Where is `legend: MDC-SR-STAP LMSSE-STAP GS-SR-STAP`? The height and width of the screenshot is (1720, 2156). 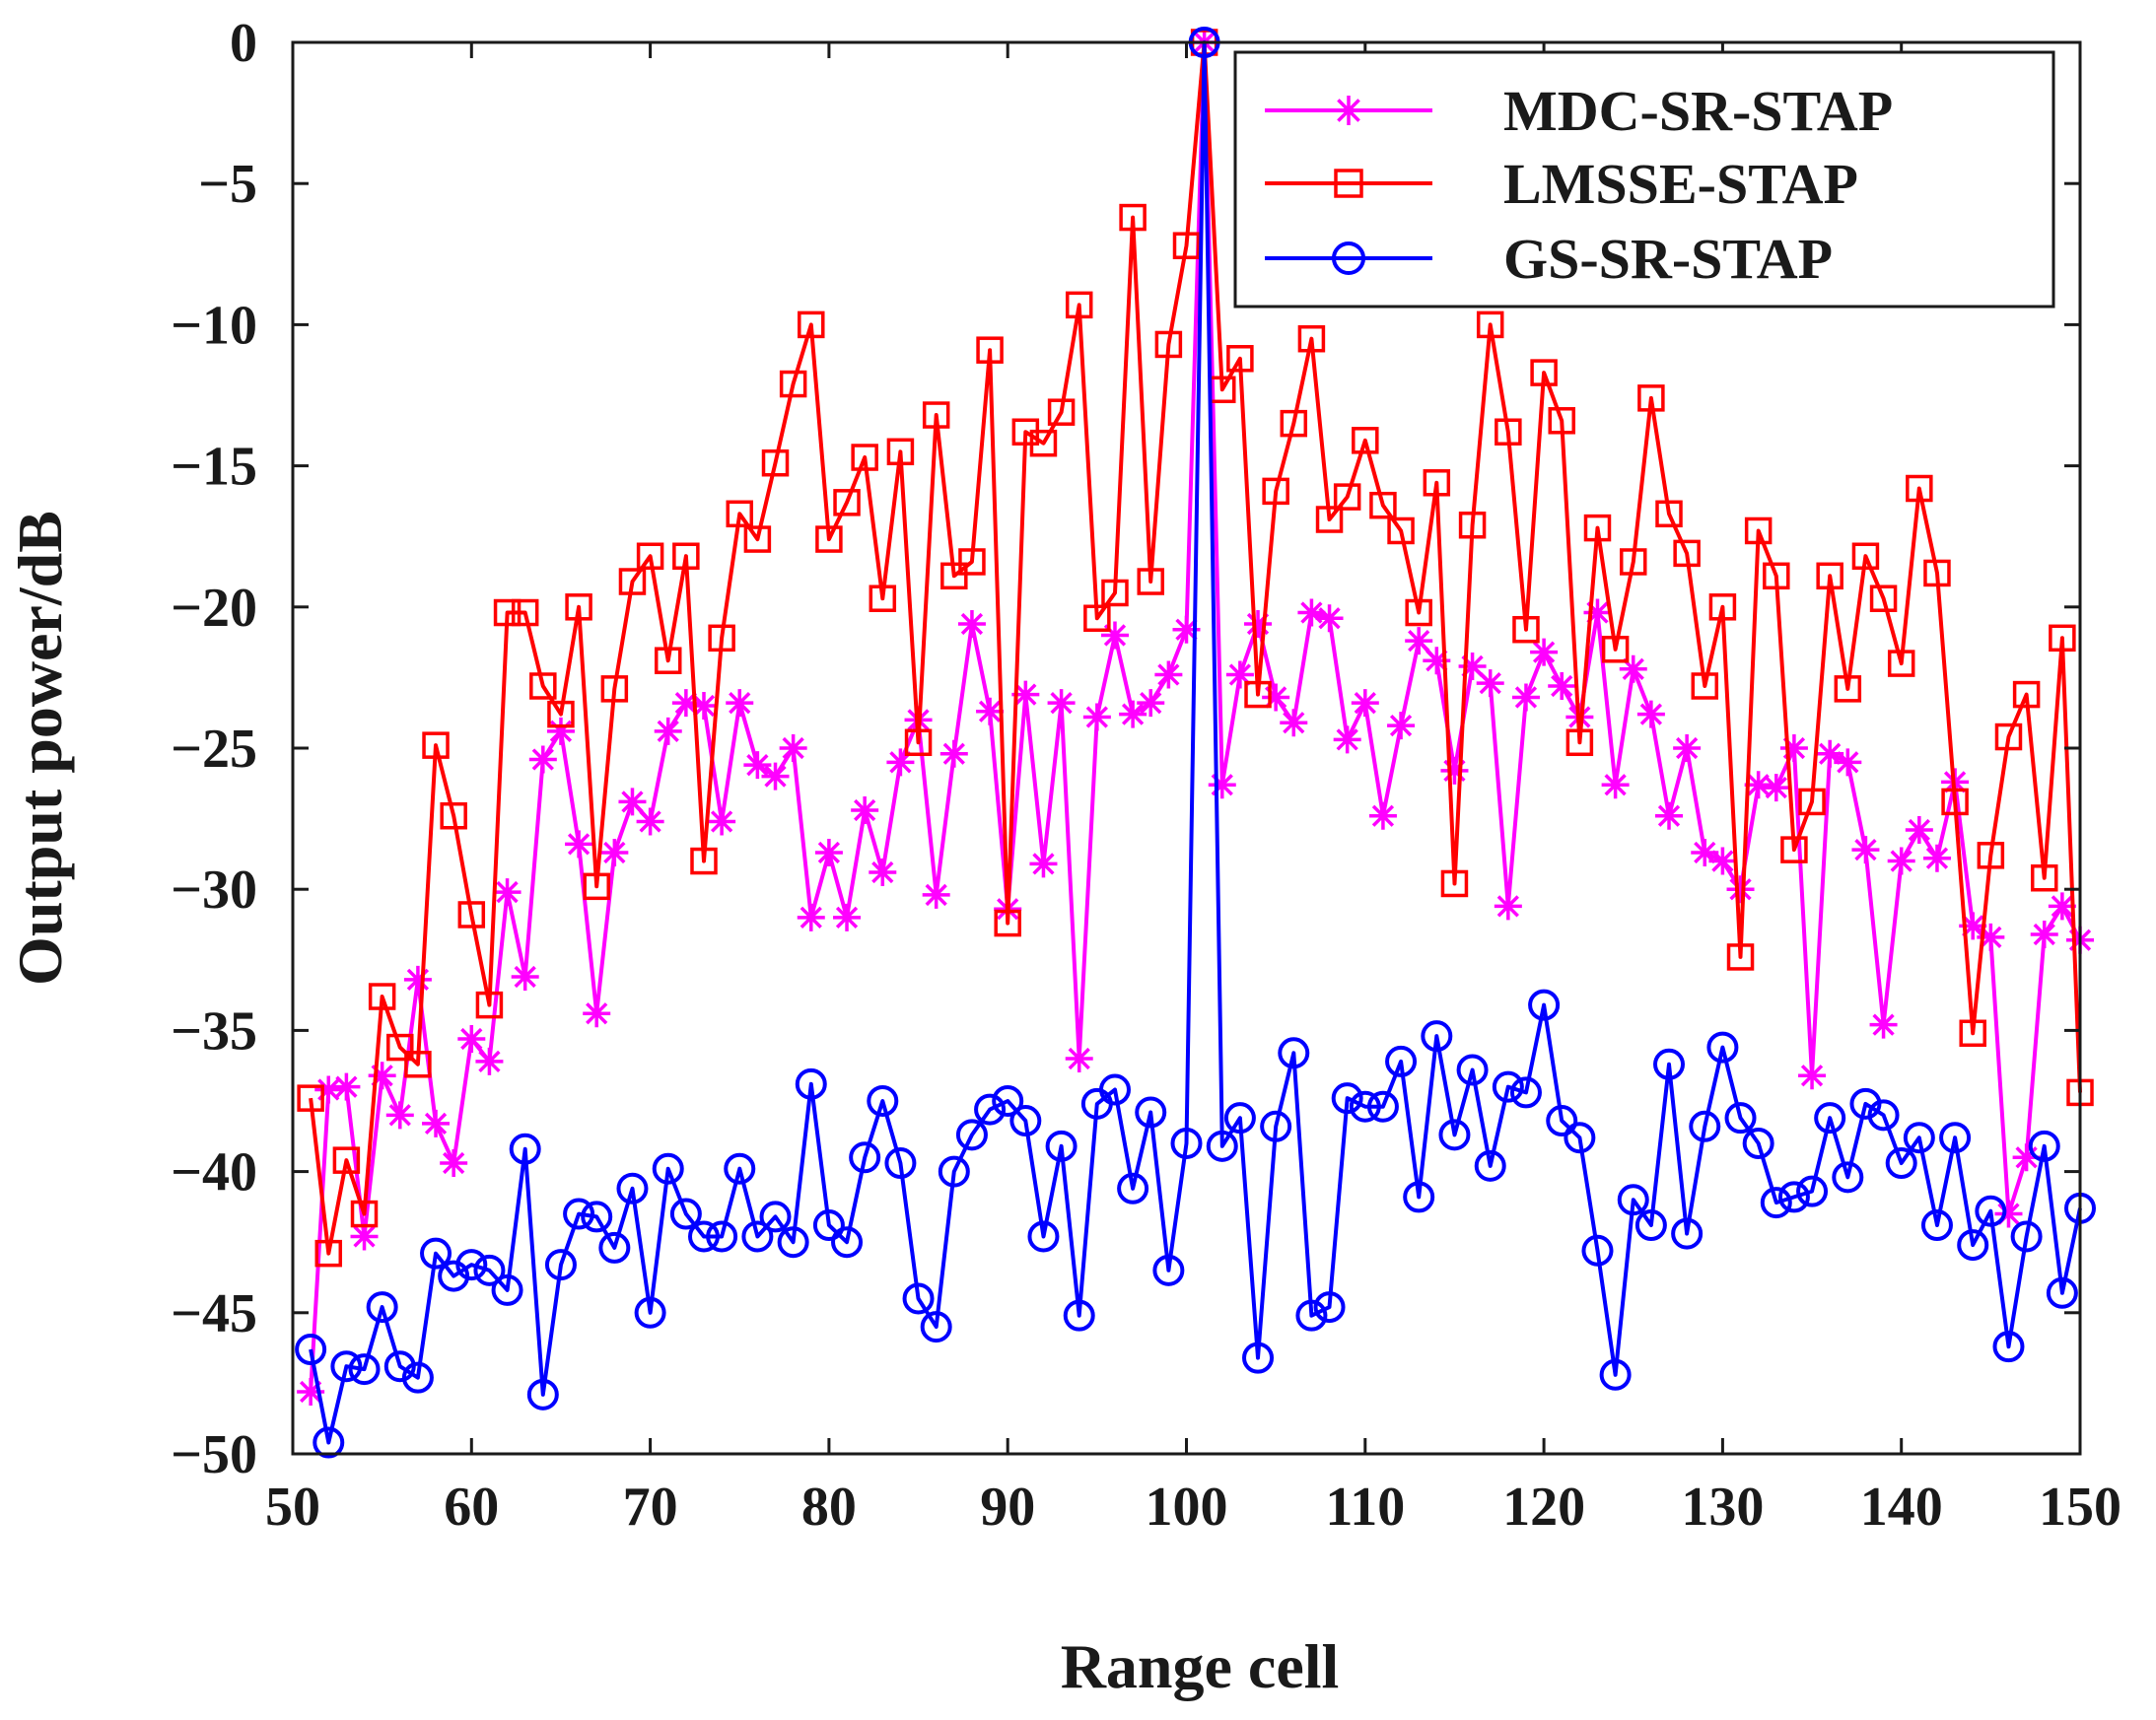 legend: MDC-SR-STAP LMSSE-STAP GS-SR-STAP is located at coordinates (1644, 180).